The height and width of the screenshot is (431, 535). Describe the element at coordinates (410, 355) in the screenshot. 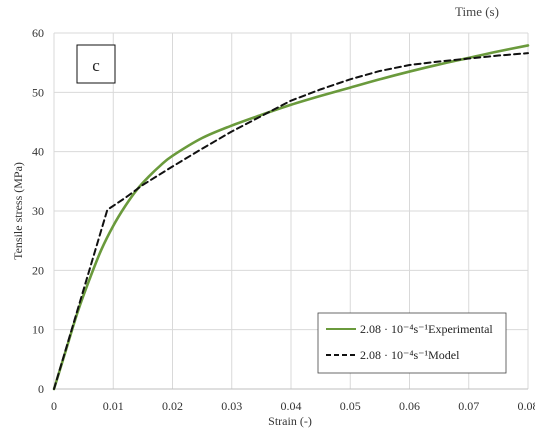

I see `legend-label-model: 2.08 · 10⁻⁴s⁻¹Model` at that location.